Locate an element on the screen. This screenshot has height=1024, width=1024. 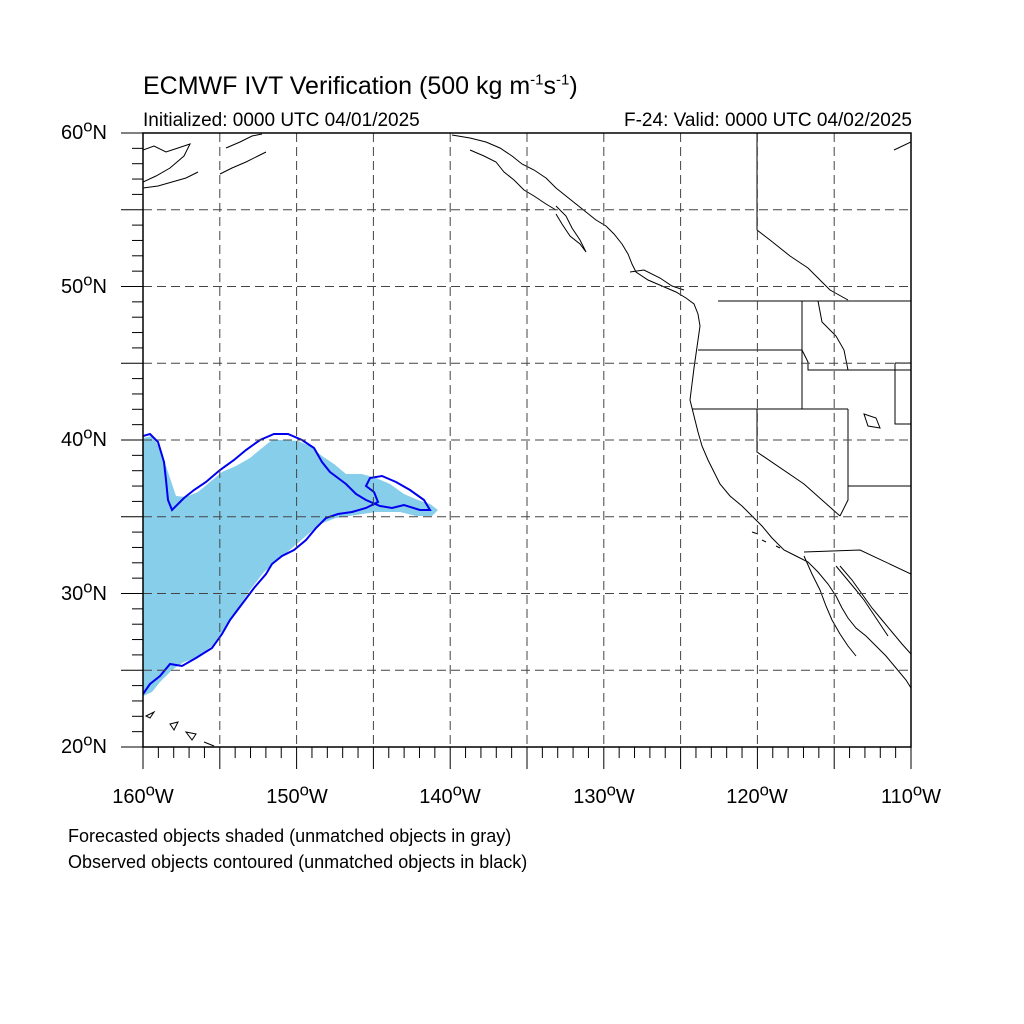
lat-label-20: 20oN is located at coordinates (84, 744).